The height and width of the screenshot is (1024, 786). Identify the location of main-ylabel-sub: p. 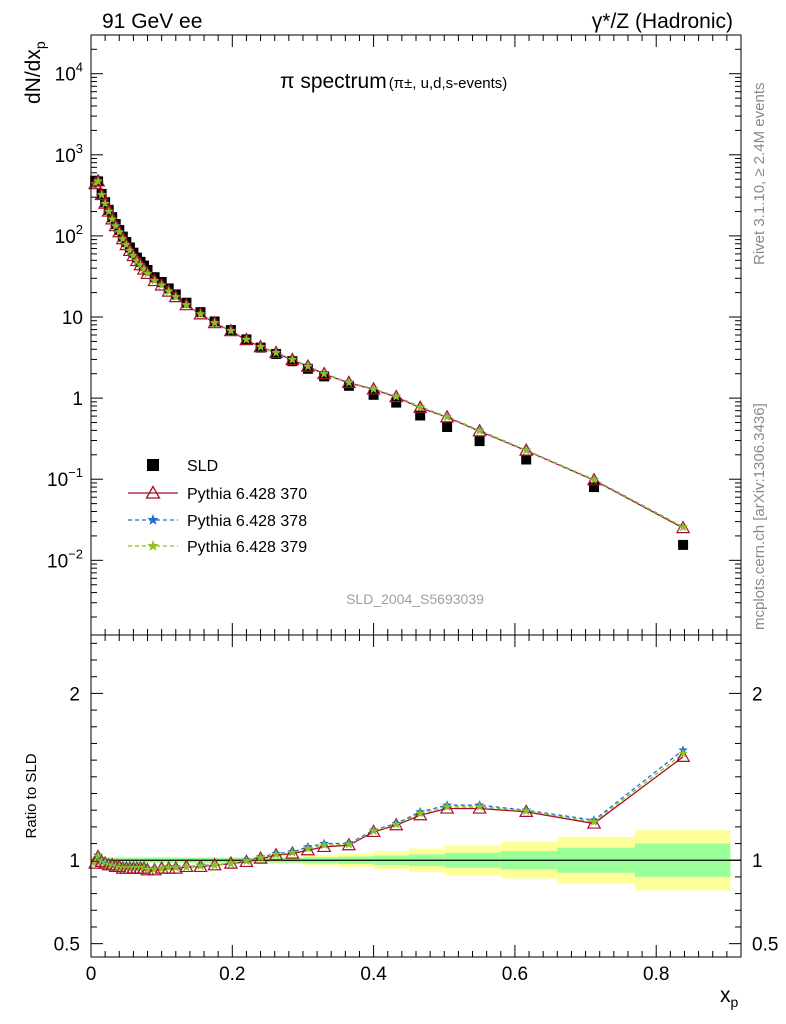
(40, 45).